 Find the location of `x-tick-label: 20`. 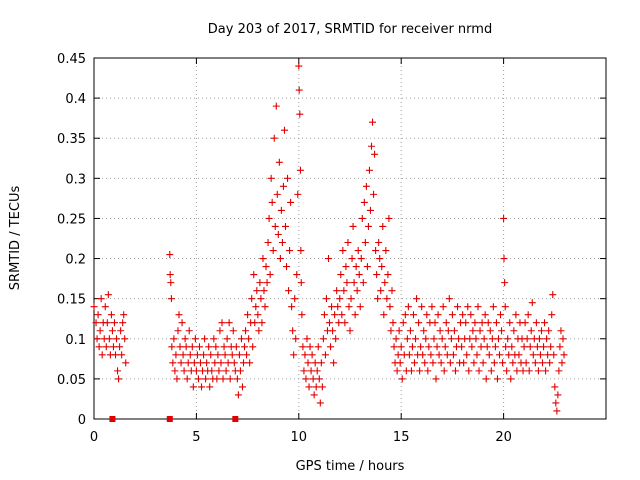

x-tick-label: 20 is located at coordinates (503, 437).